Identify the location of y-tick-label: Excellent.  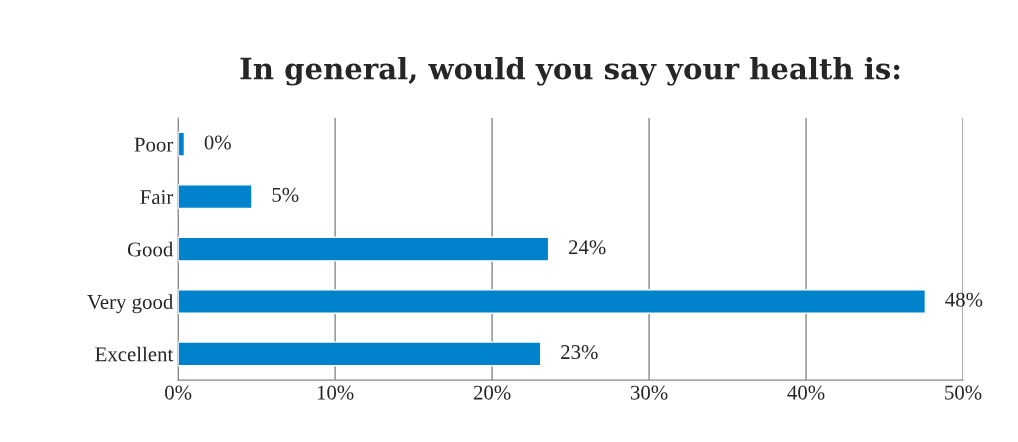
(134, 354).